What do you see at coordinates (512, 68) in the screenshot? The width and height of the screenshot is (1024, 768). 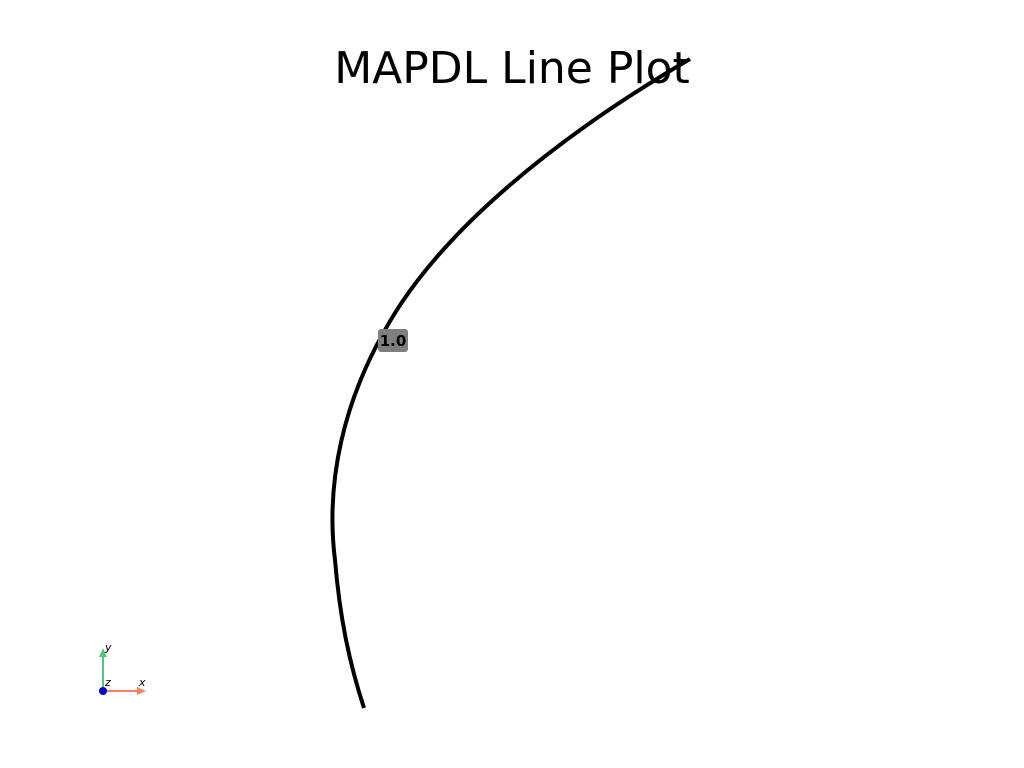 I see `plot-title: MAPDL Line Plot` at bounding box center [512, 68].